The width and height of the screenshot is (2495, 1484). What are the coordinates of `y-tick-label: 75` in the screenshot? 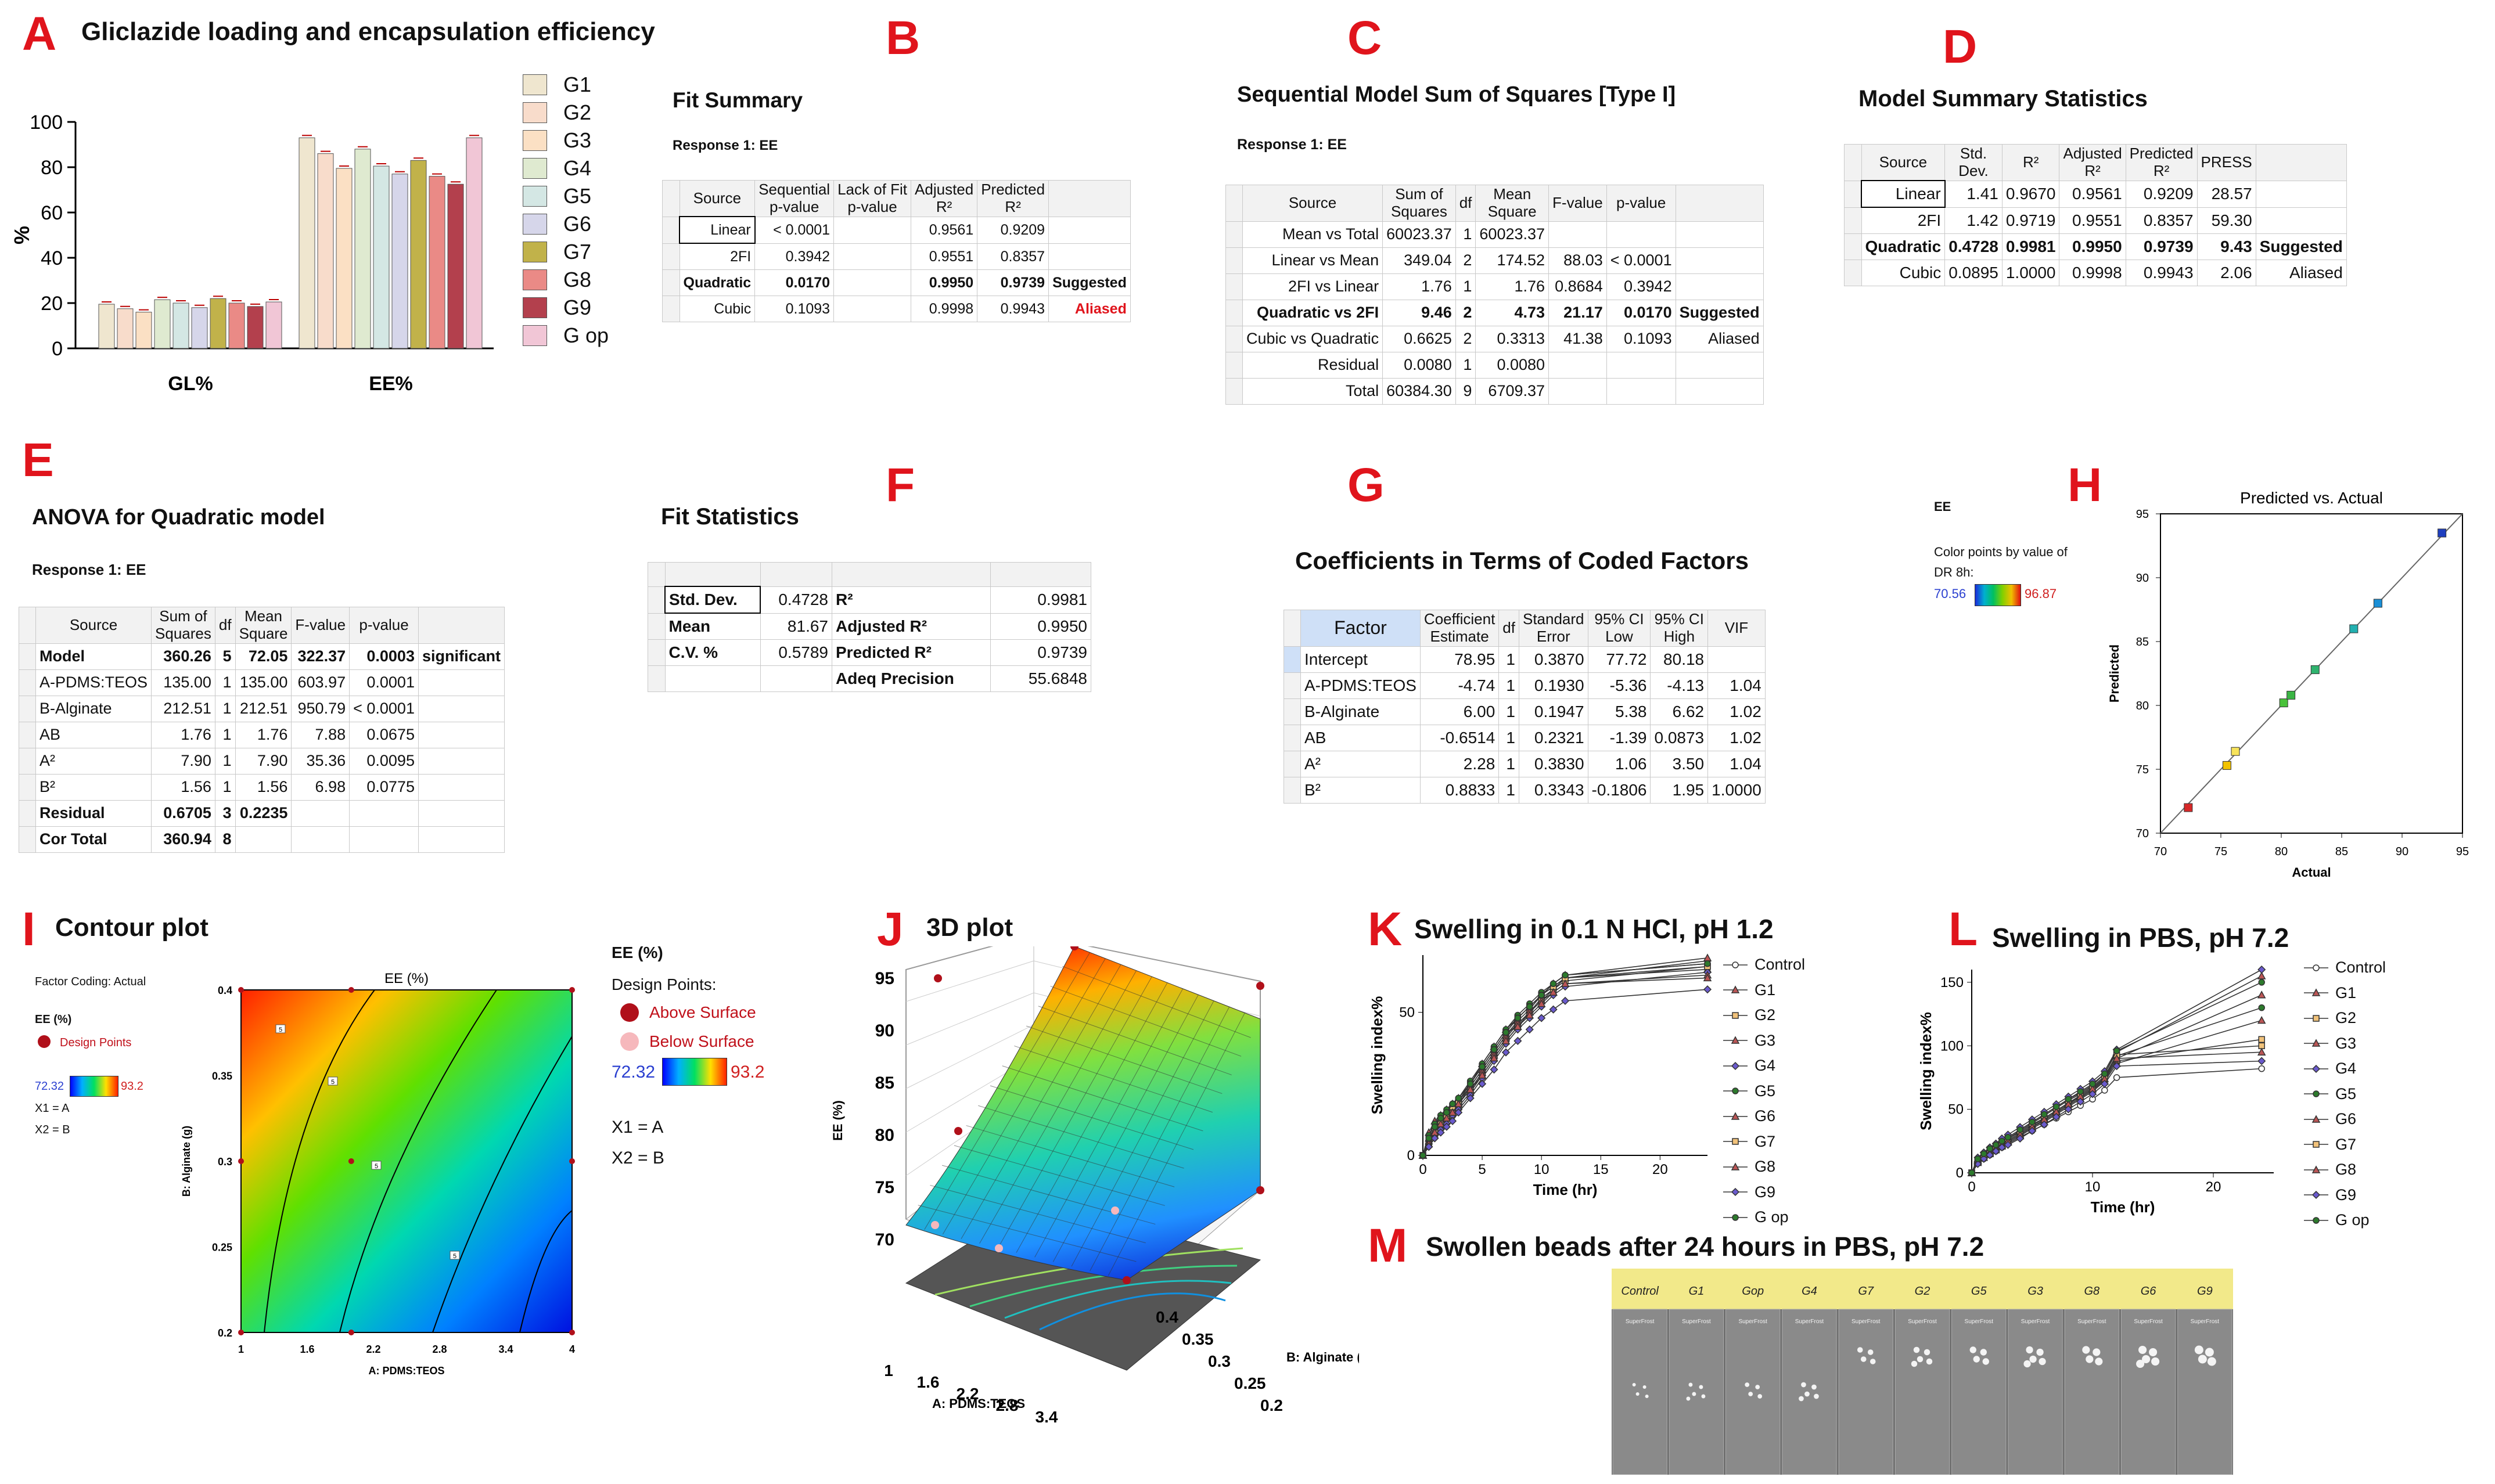 It's located at (2142, 769).